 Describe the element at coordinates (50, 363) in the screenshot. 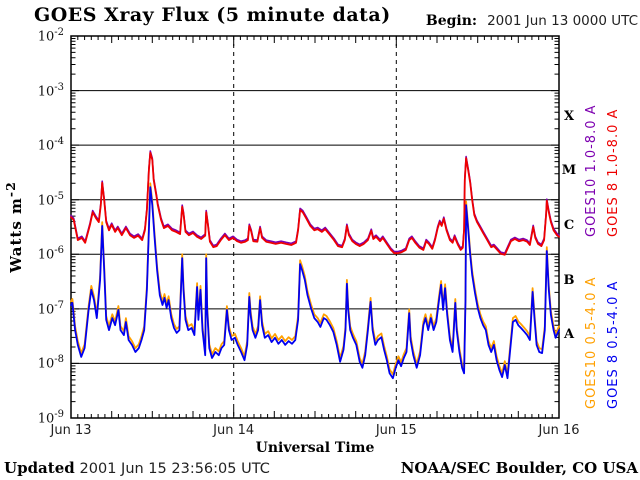

I see `y-tick-label: 10⁻⁸` at that location.